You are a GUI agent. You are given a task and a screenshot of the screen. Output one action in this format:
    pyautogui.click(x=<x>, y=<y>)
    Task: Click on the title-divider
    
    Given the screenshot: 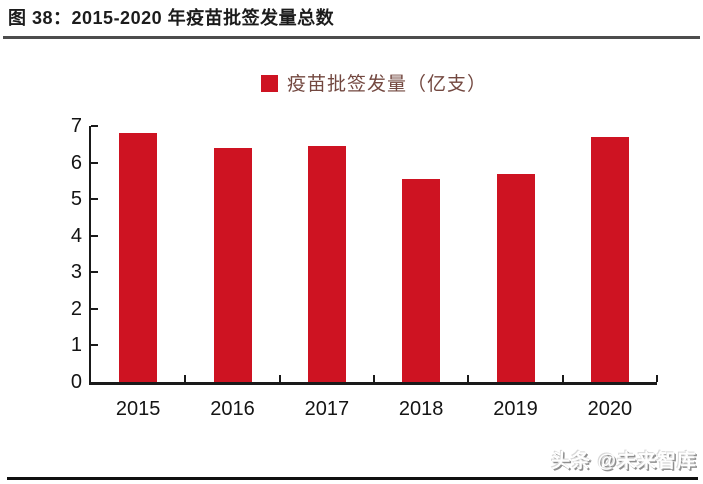 What is the action you would take?
    pyautogui.click(x=351, y=37)
    